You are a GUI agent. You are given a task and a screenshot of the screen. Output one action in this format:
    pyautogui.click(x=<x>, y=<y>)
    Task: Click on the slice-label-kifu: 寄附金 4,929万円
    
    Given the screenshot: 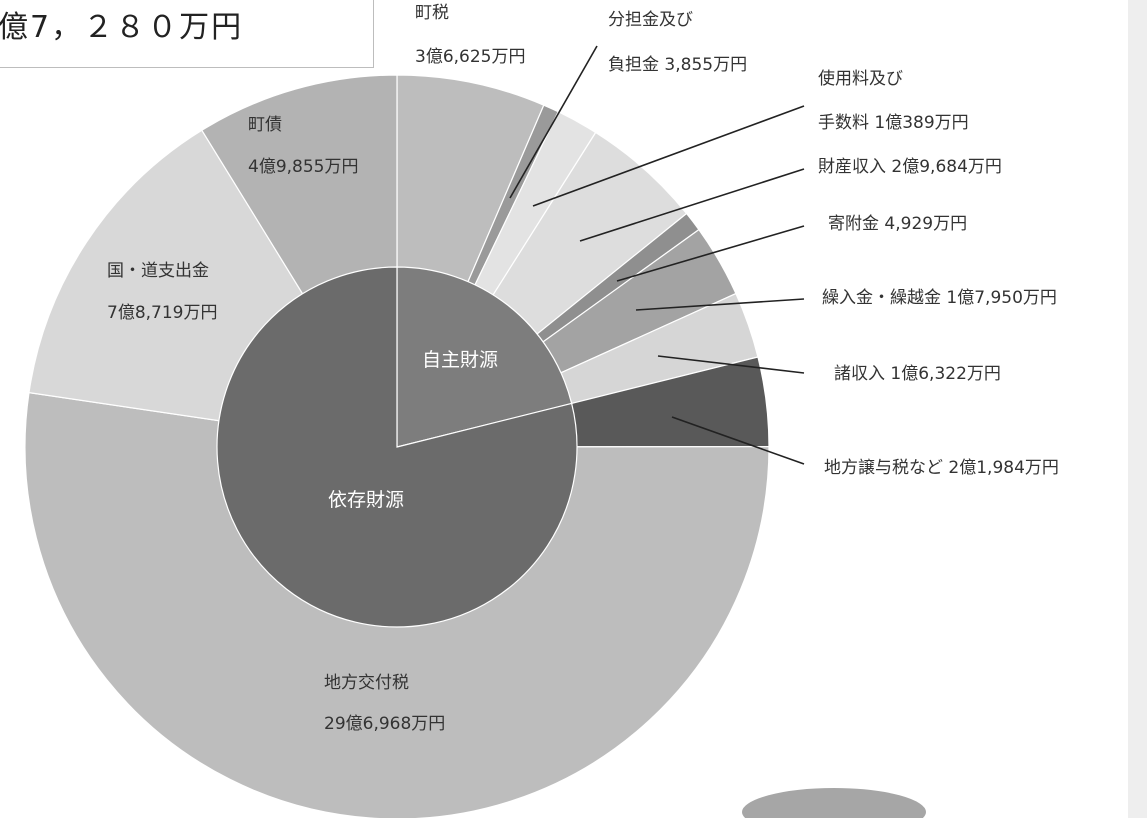 What is the action you would take?
    pyautogui.click(x=897, y=224)
    